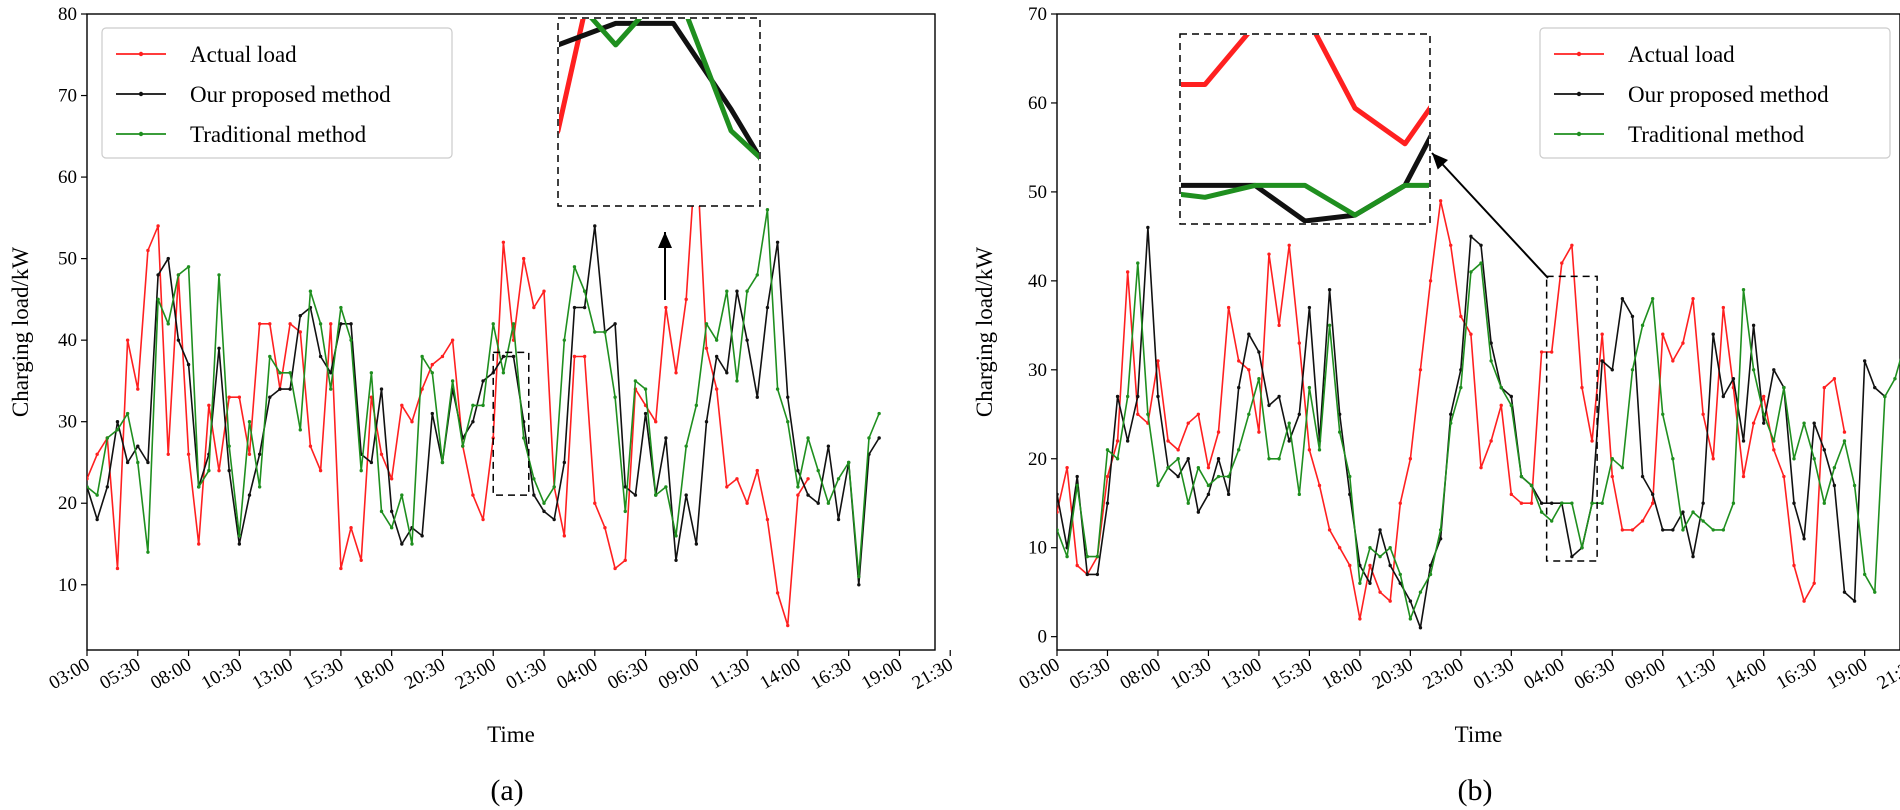 The width and height of the screenshot is (1900, 810). Describe the element at coordinates (729, 673) in the screenshot. I see `x-tick-label: 11:30` at that location.